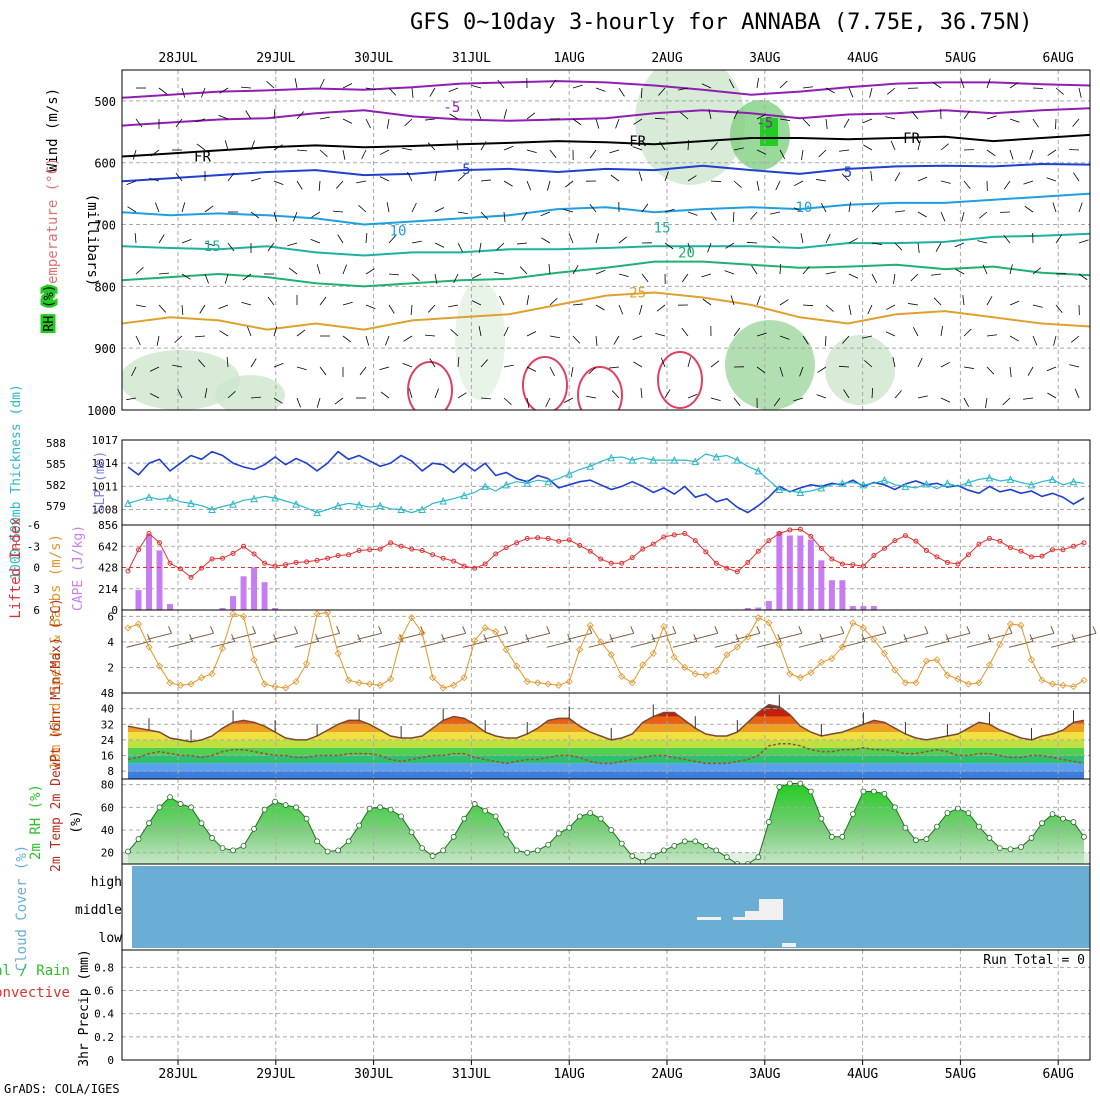  I want to click on li-tick-label: -3, so click(33, 546).